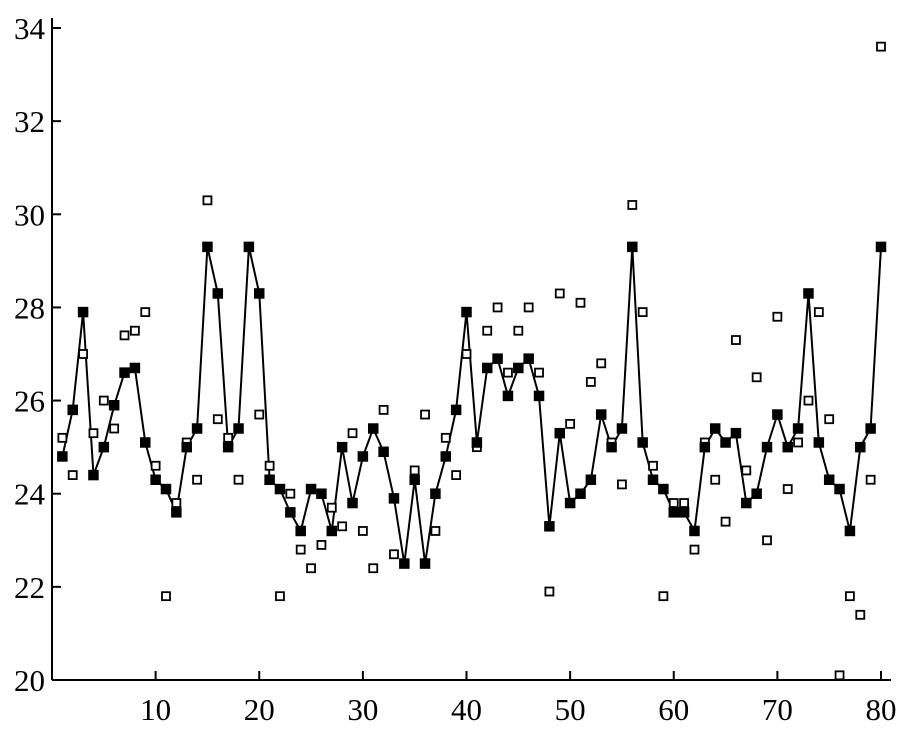 Image resolution: width=900 pixels, height=734 pixels. Describe the element at coordinates (29, 587) in the screenshot. I see `y-tick-label: 22` at that location.